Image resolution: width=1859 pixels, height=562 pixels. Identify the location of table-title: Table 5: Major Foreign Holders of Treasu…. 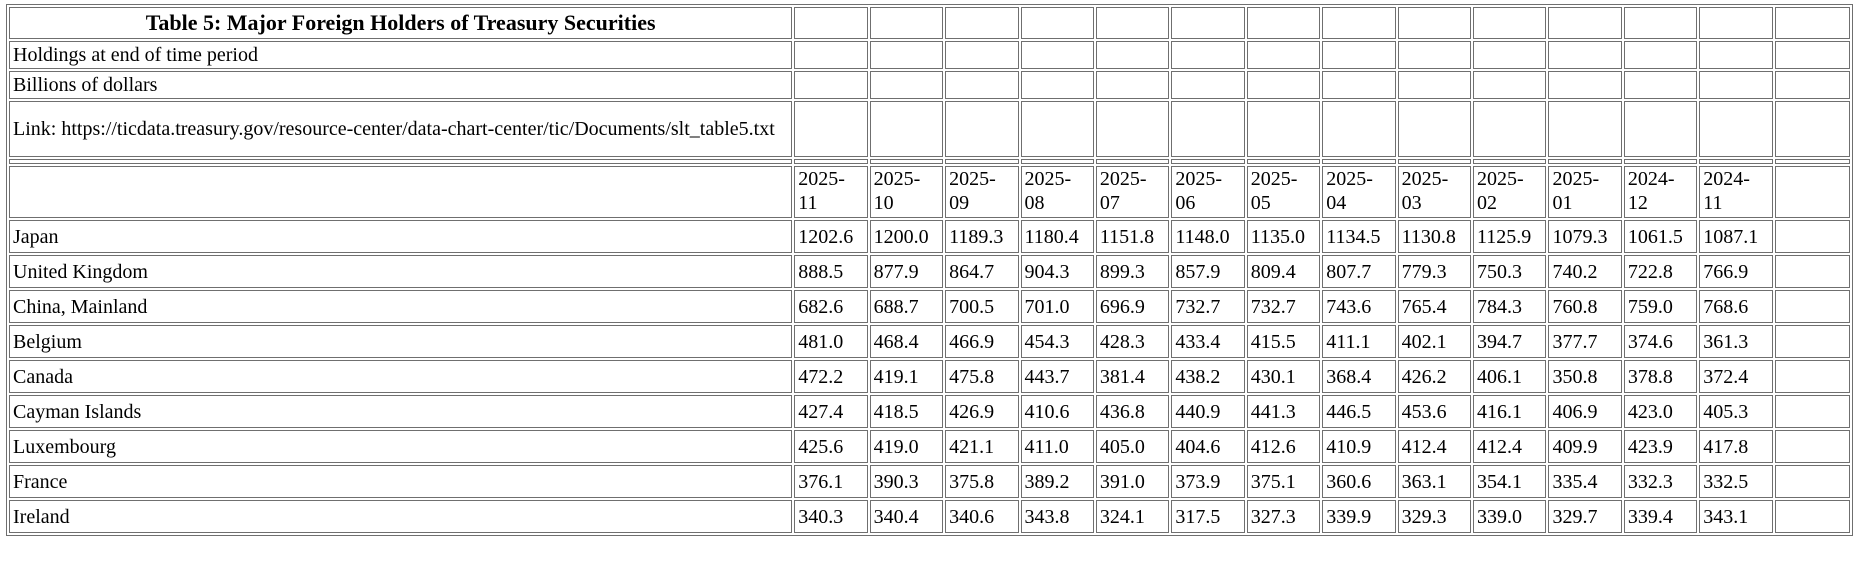
(401, 23).